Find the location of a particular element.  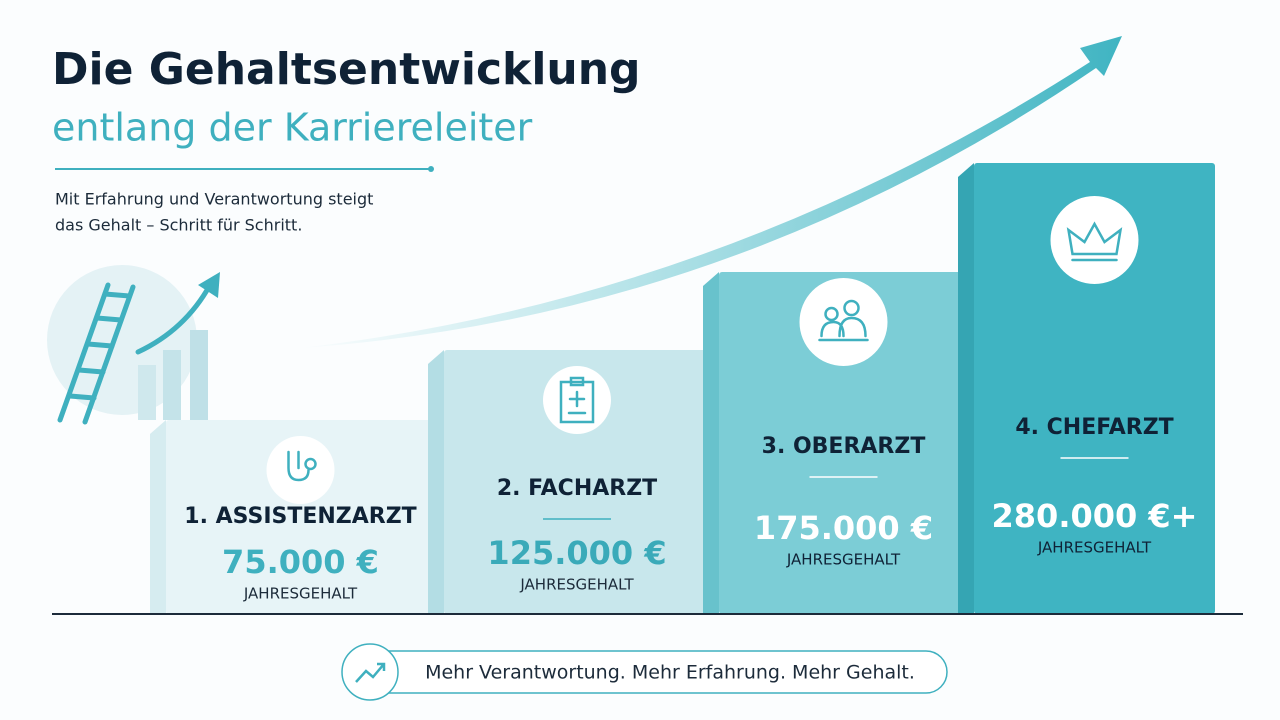

title: Die Gehaltsentwicklung is located at coordinates (346, 69).